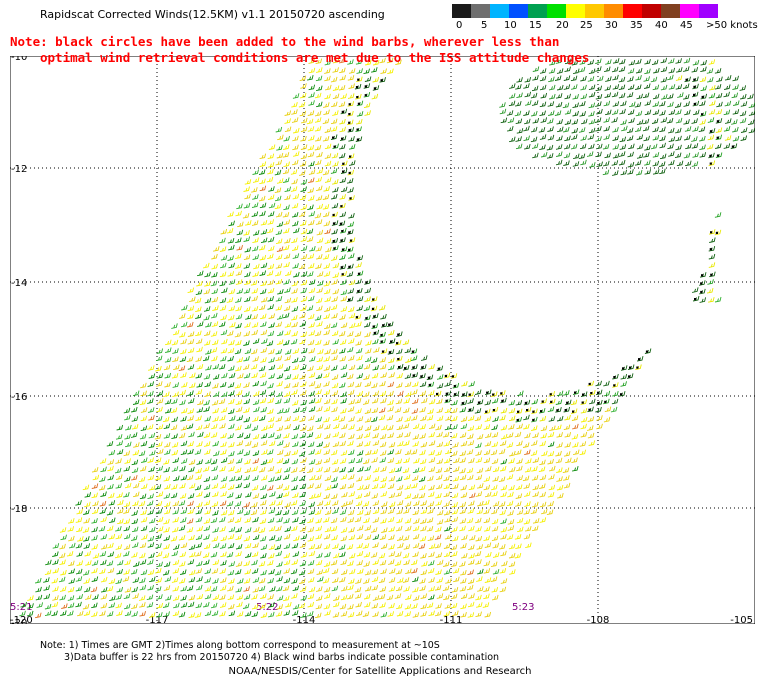 This screenshot has height=688, width=760. What do you see at coordinates (575, 11) in the screenshot?
I see `colorbar-swatch` at bounding box center [575, 11].